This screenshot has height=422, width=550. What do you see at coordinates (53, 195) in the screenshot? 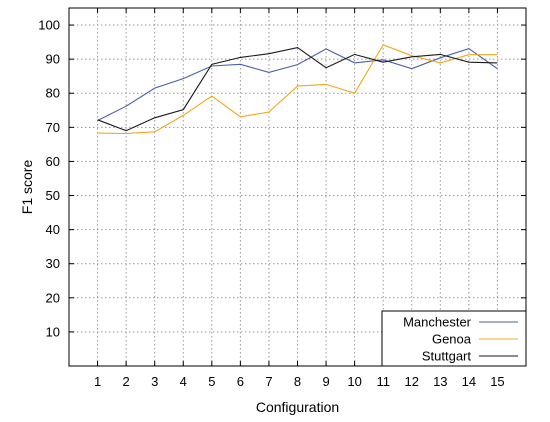
I see `y-tick-label: 50` at bounding box center [53, 195].